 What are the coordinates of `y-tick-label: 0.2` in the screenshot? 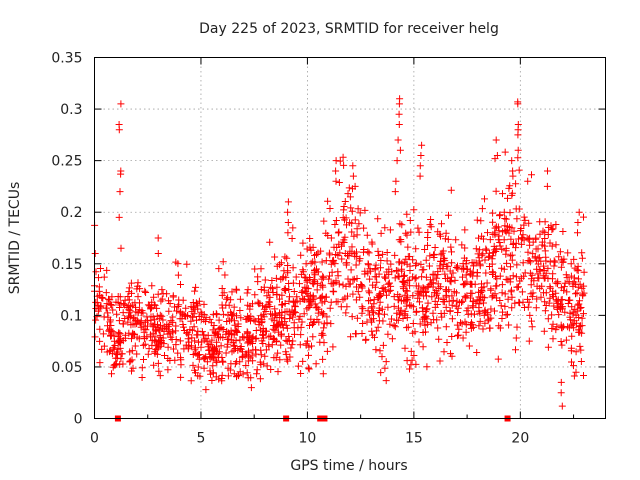 It's located at (71, 213).